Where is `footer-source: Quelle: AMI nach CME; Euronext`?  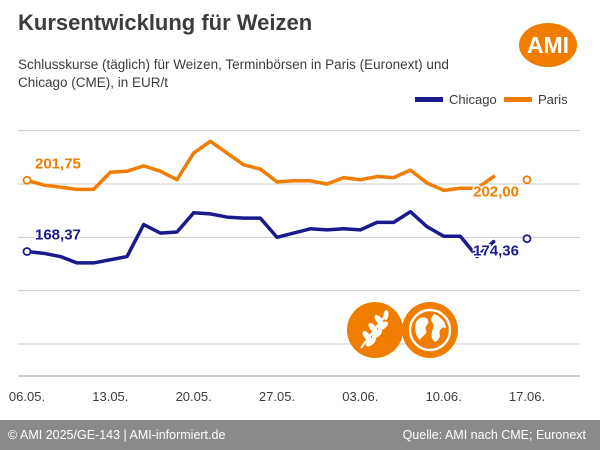
footer-source: Quelle: AMI nach CME; Euronext is located at coordinates (494, 435).